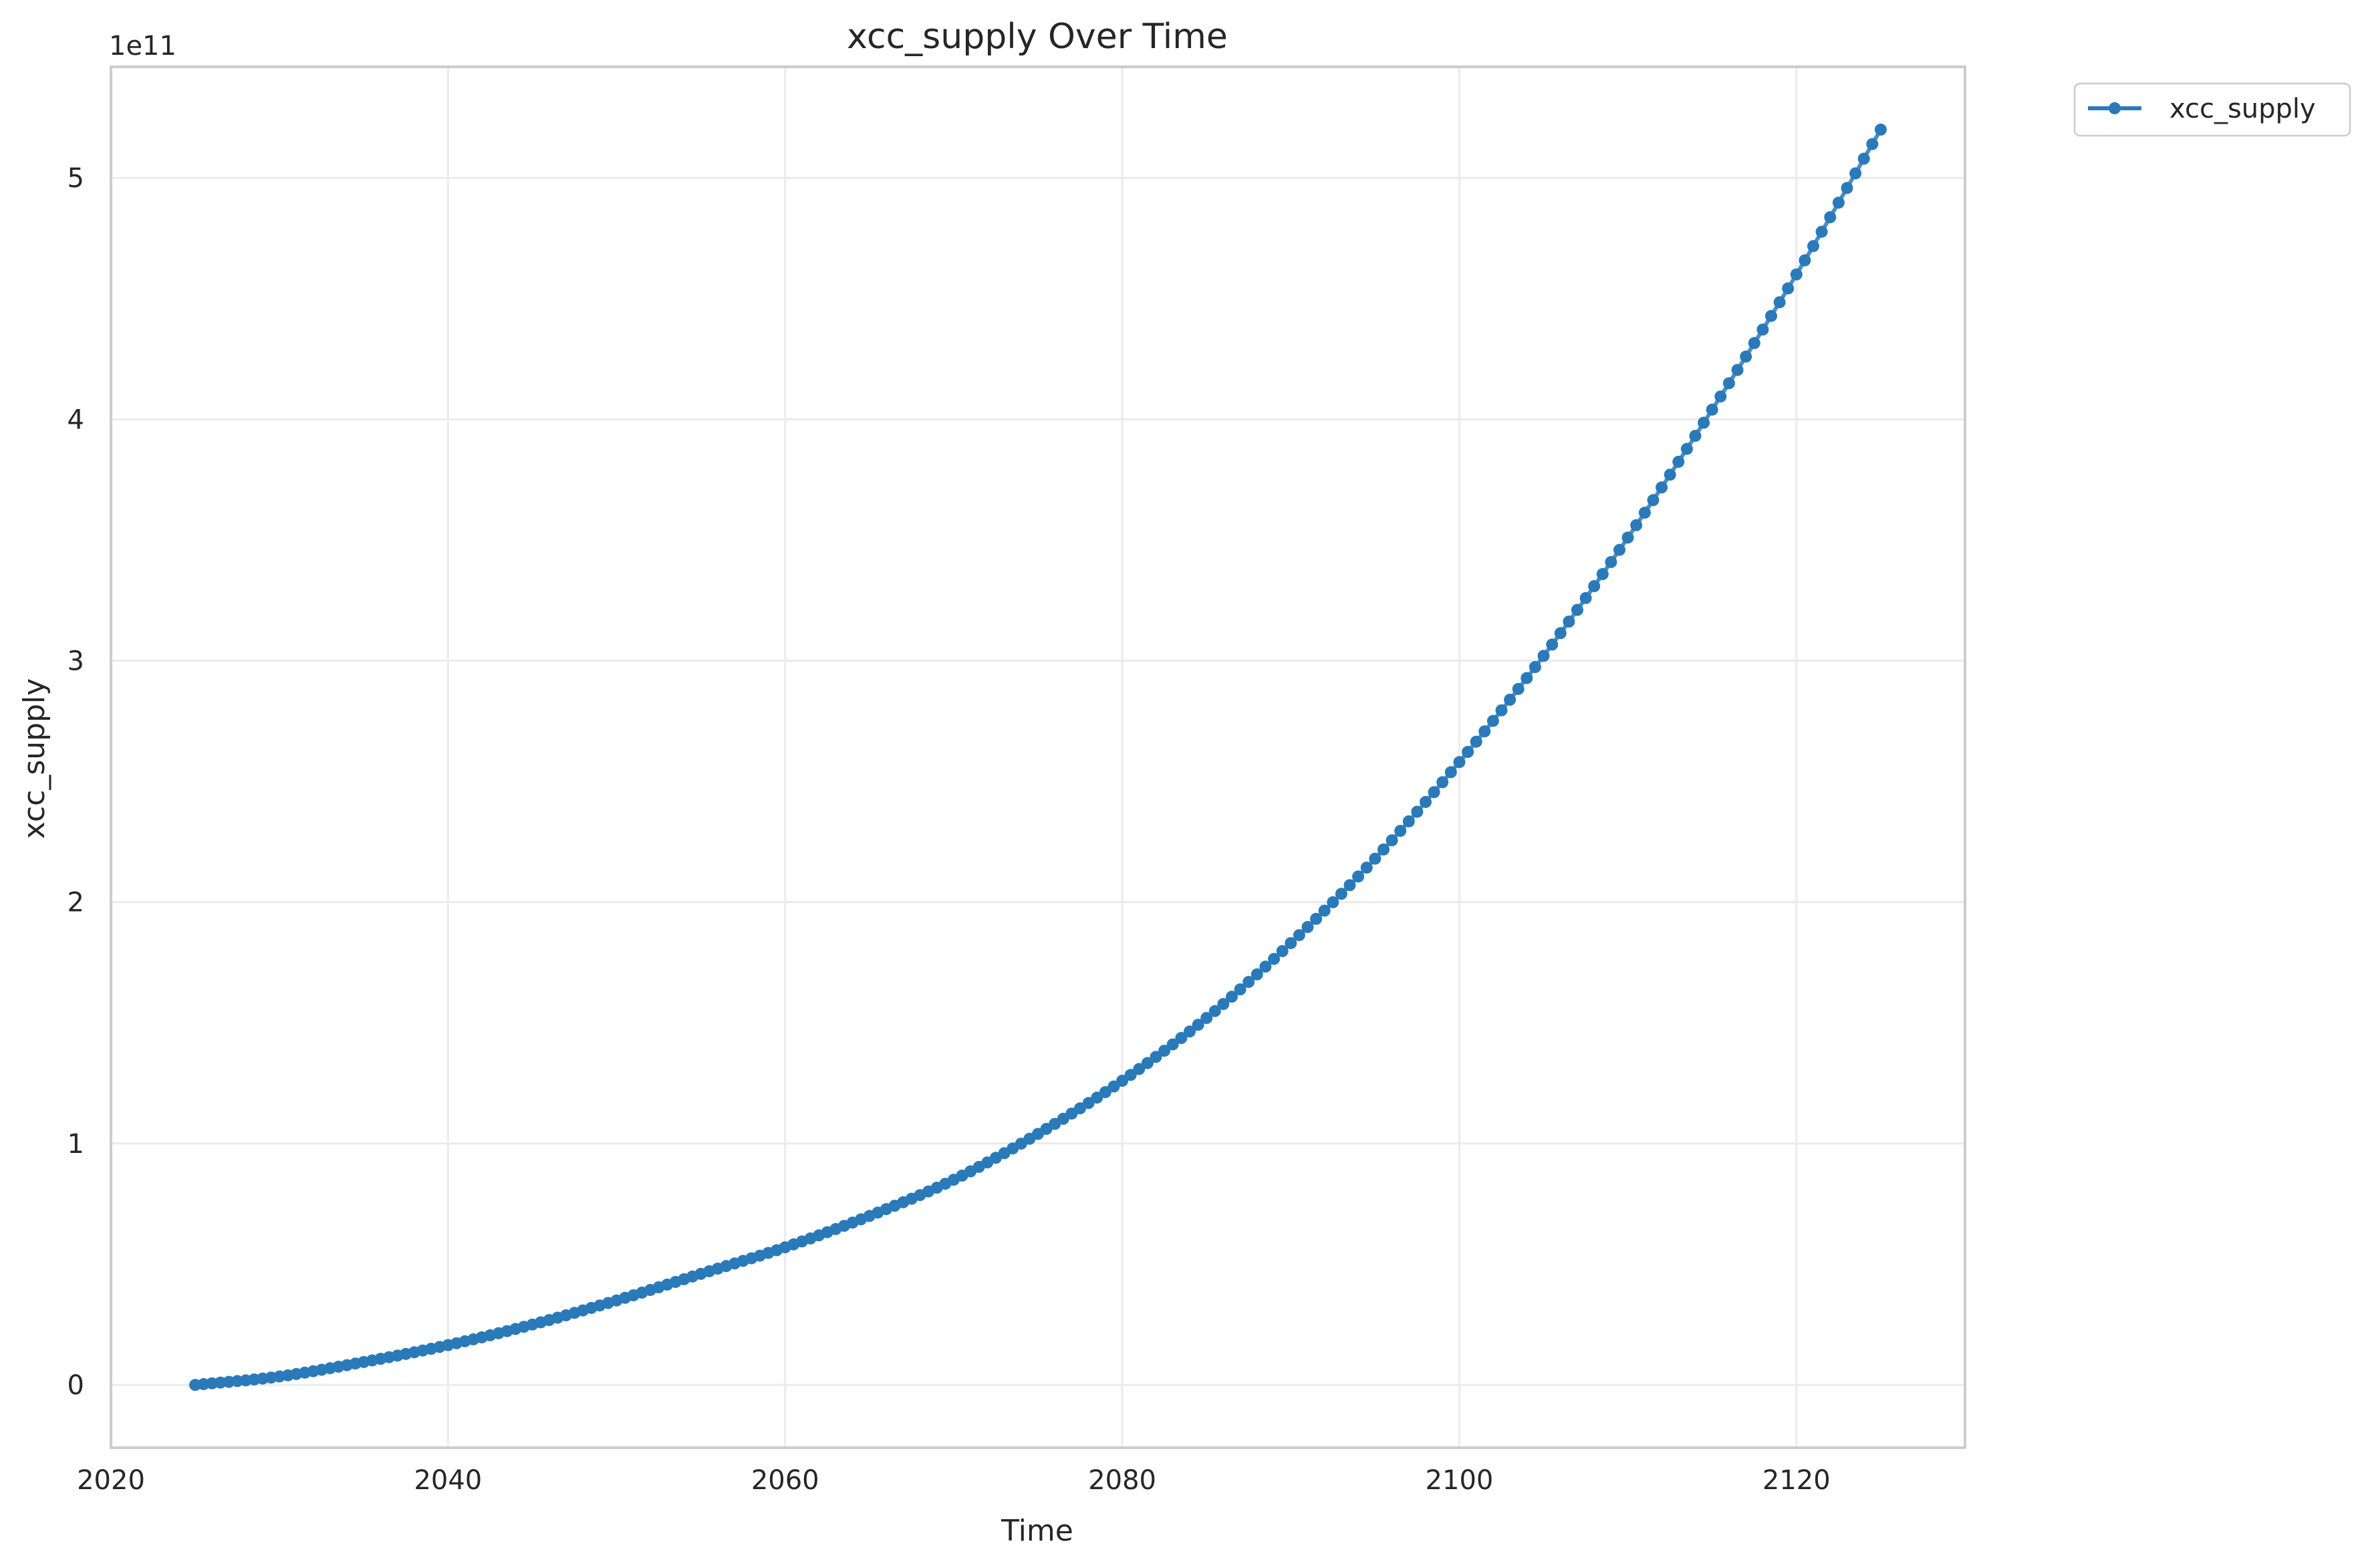 The height and width of the screenshot is (1568, 2370). I want to click on legend-box, so click(2212, 109).